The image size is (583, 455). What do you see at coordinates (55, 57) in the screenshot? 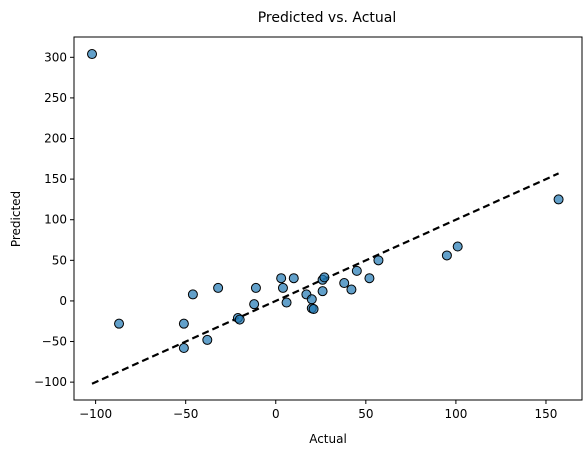
I see `y-tick-label: 300` at bounding box center [55, 57].